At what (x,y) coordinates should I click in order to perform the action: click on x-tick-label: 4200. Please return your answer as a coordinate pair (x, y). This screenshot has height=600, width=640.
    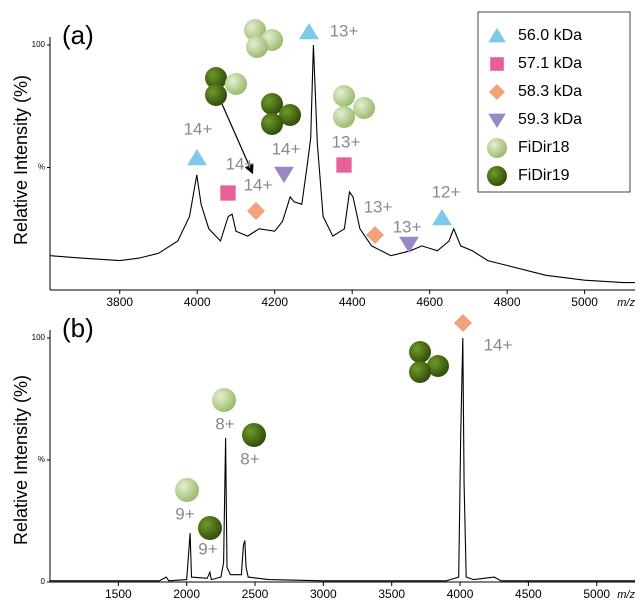
    Looking at the image, I should click on (274, 302).